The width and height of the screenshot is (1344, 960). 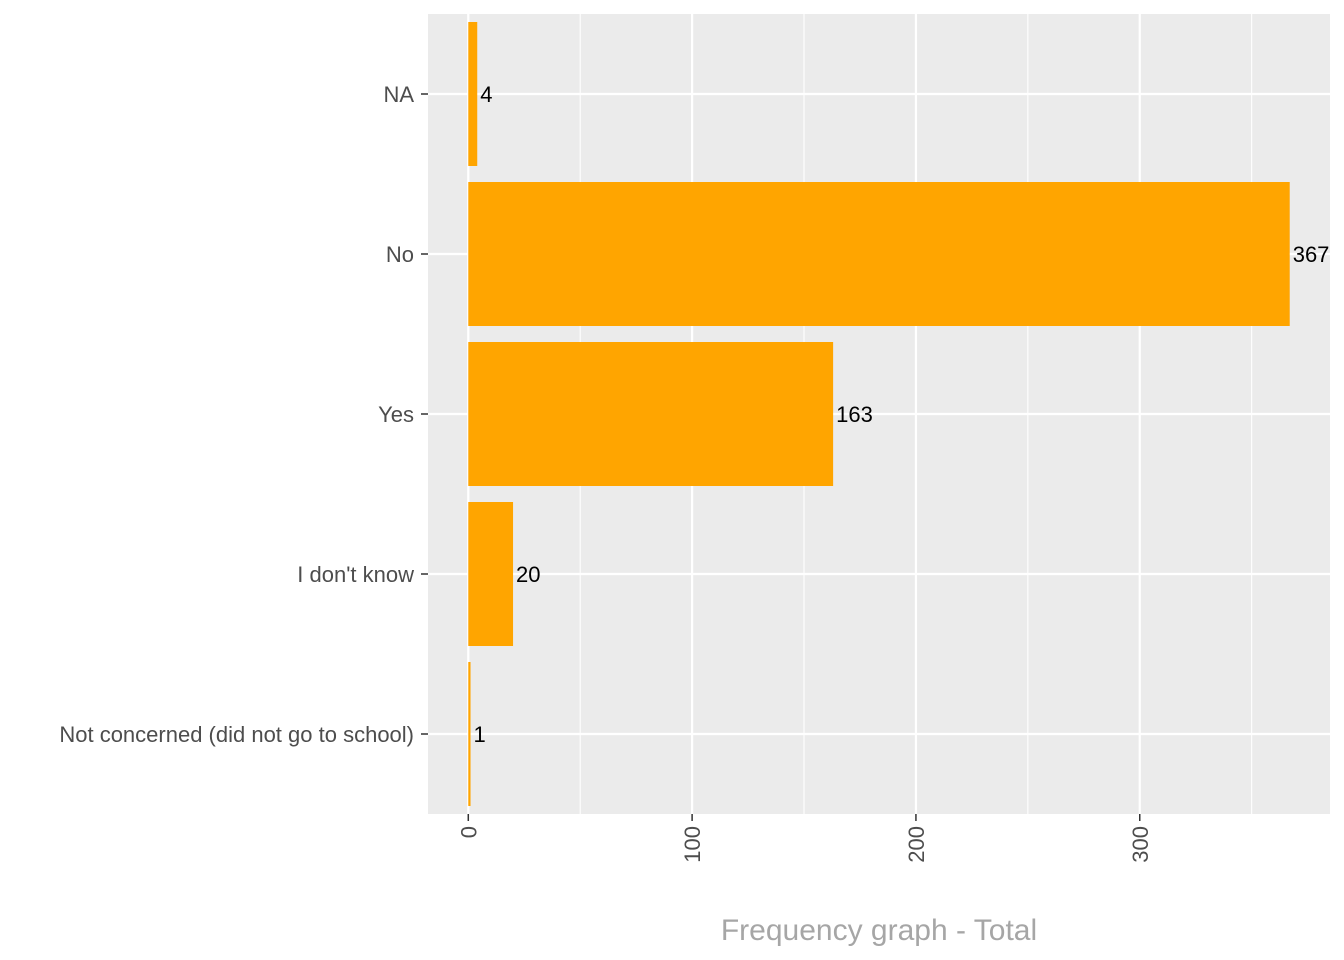 I want to click on data-label-1: 367, so click(x=1311, y=254).